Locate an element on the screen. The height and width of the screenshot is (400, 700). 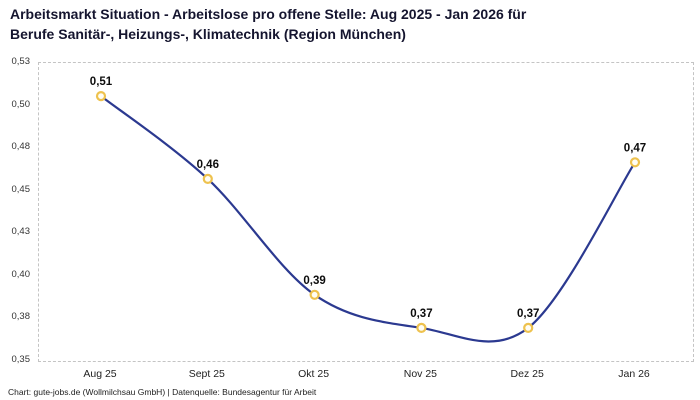
x-tick-label: Nov 25 is located at coordinates (420, 374).